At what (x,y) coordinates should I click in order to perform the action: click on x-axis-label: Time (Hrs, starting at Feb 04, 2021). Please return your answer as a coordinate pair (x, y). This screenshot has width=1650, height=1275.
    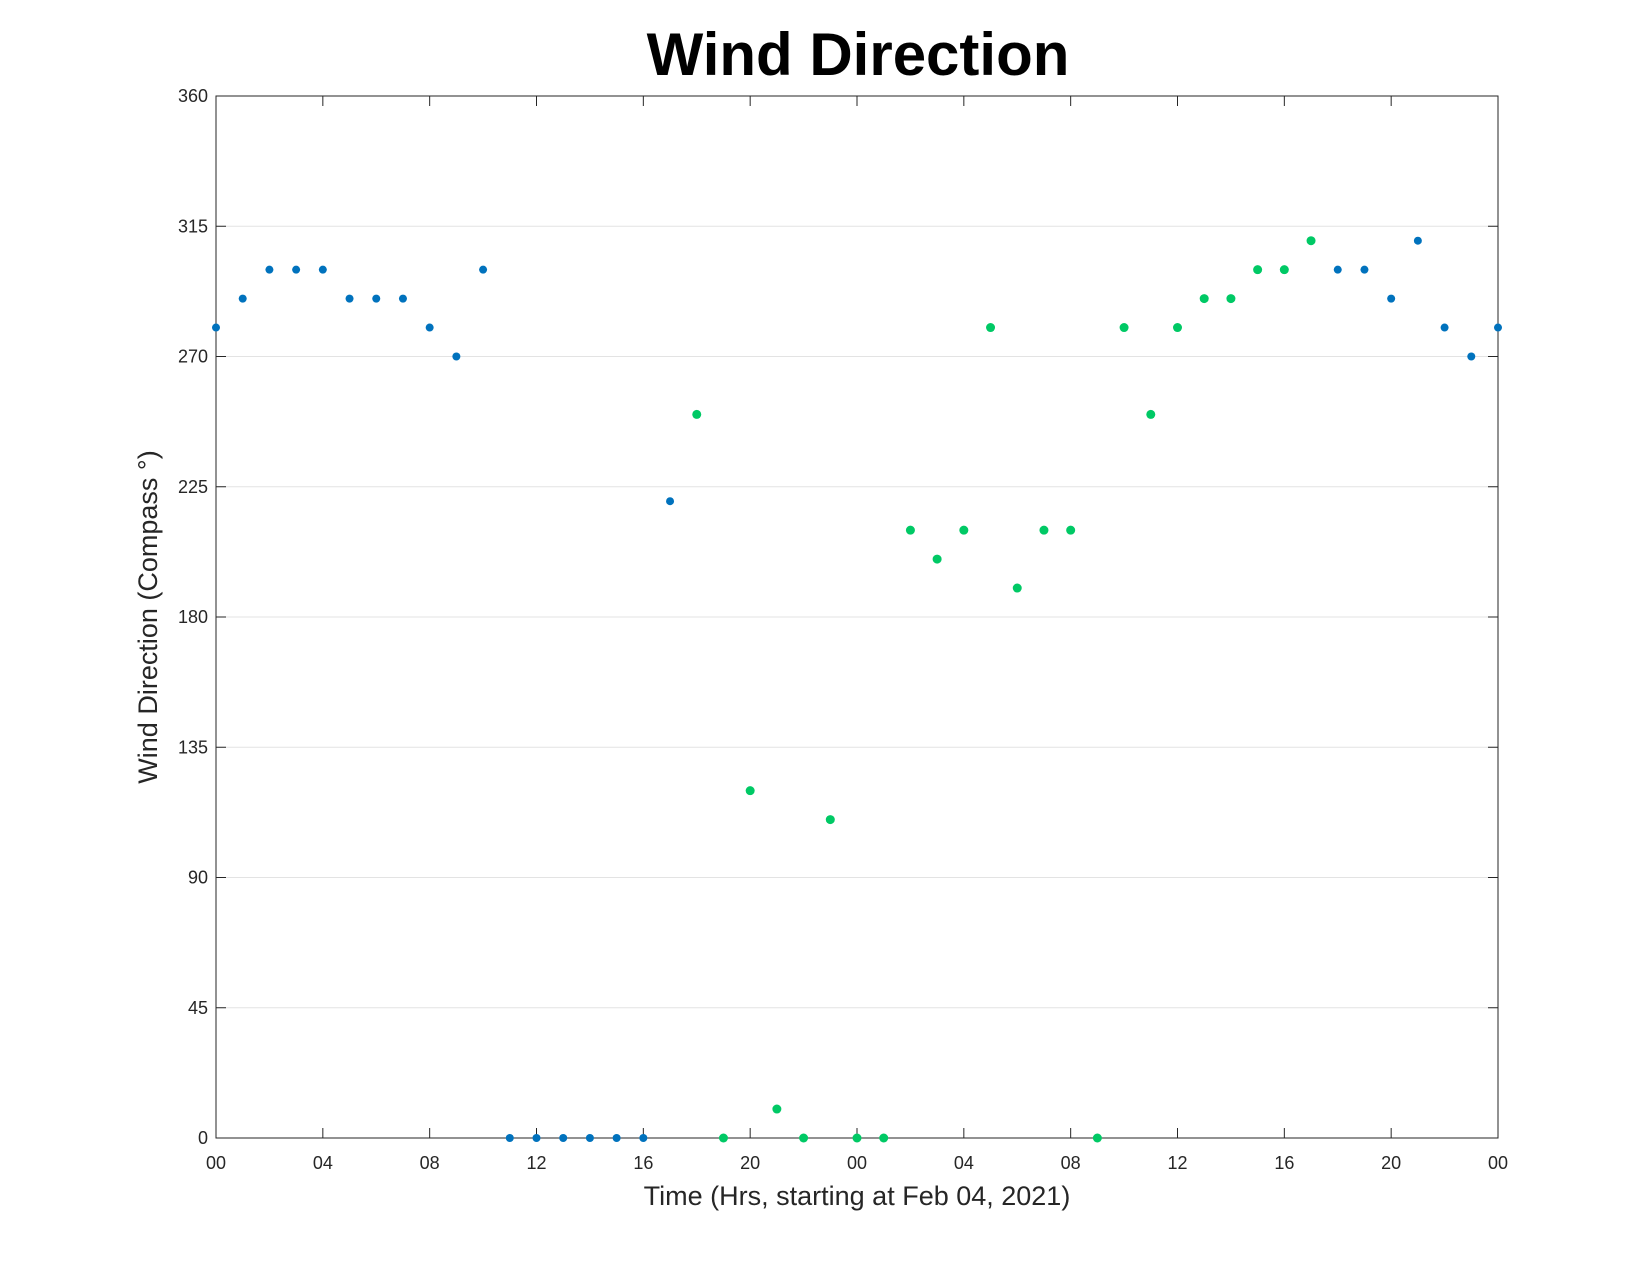
    Looking at the image, I should click on (857, 1196).